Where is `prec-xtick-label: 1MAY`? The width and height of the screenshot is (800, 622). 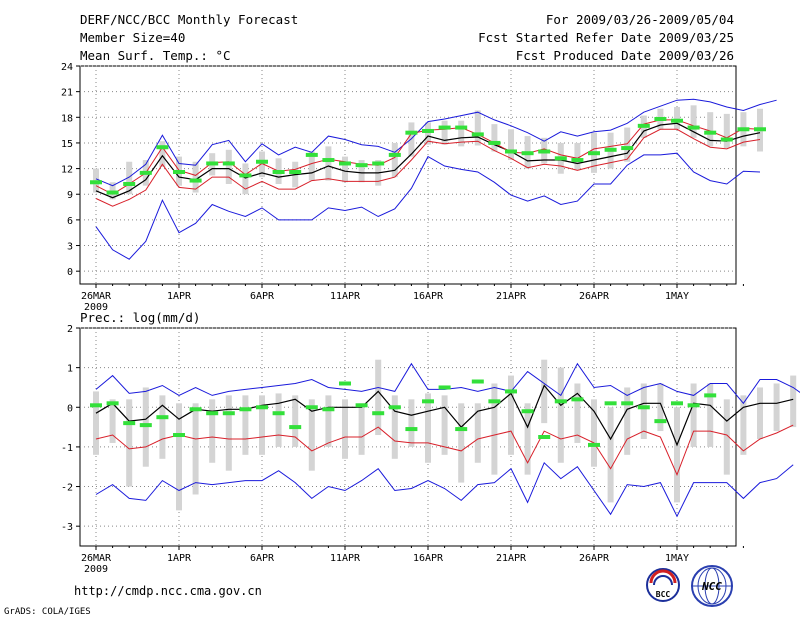 prec-xtick-label: 1MAY is located at coordinates (677, 558).